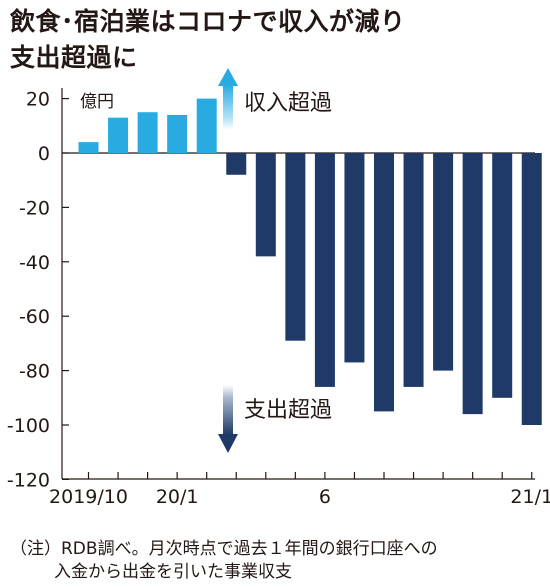 This screenshot has width=550, height=588. What do you see at coordinates (34, 372) in the screenshot?
I see `y-tick-label: -80` at bounding box center [34, 372].